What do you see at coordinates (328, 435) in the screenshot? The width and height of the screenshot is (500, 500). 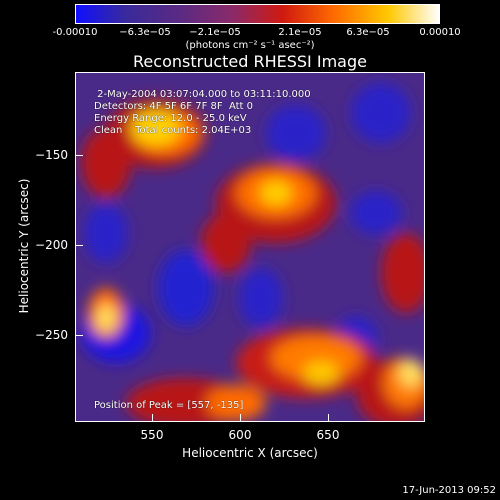 I see `x-tick-label: 650` at bounding box center [328, 435].